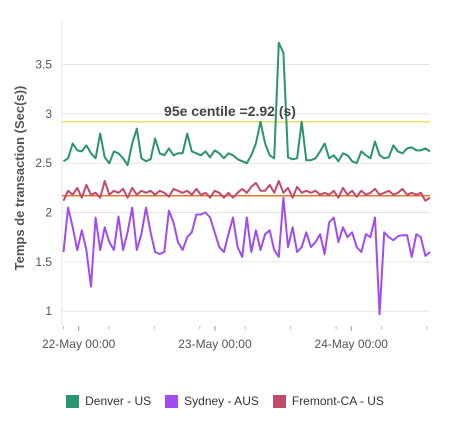 The height and width of the screenshot is (426, 450). What do you see at coordinates (43, 65) in the screenshot?
I see `y-tick-label: 3.5` at bounding box center [43, 65].